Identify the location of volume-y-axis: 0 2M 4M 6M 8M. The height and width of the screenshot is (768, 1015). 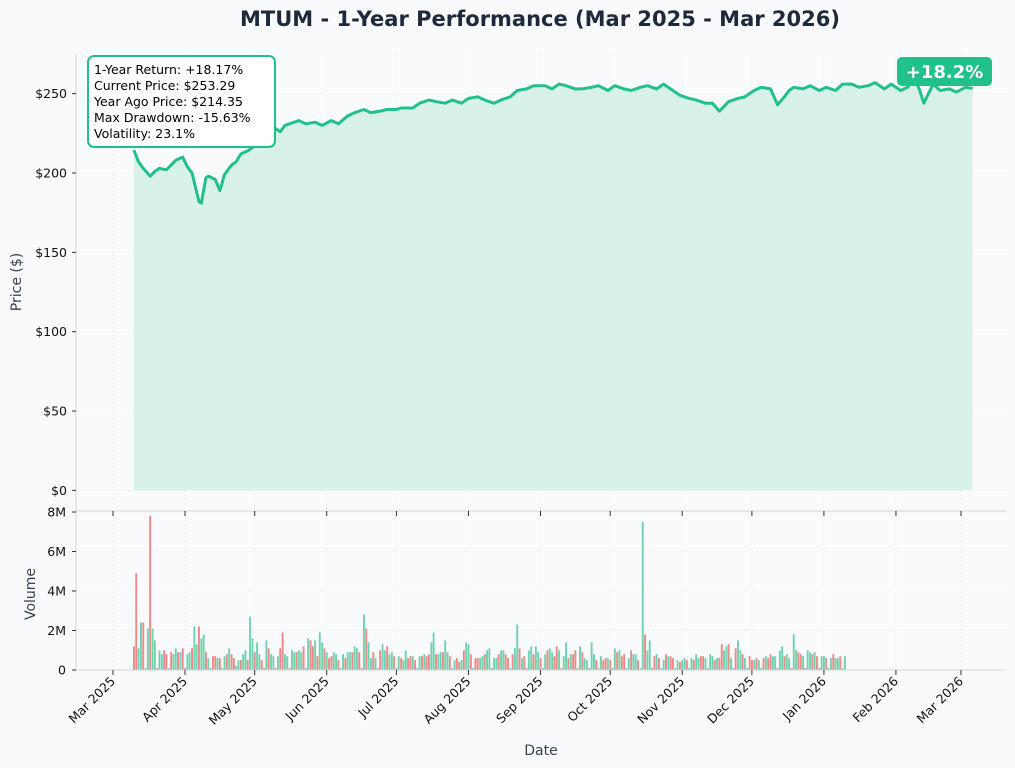
(61, 591).